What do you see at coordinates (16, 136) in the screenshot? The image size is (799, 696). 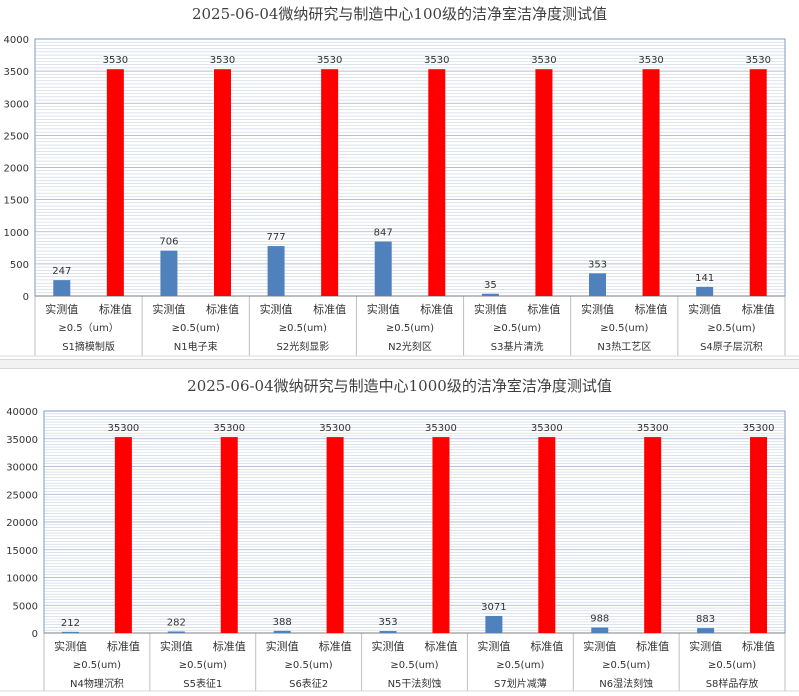 I see `y-tick-label: 2500` at bounding box center [16, 136].